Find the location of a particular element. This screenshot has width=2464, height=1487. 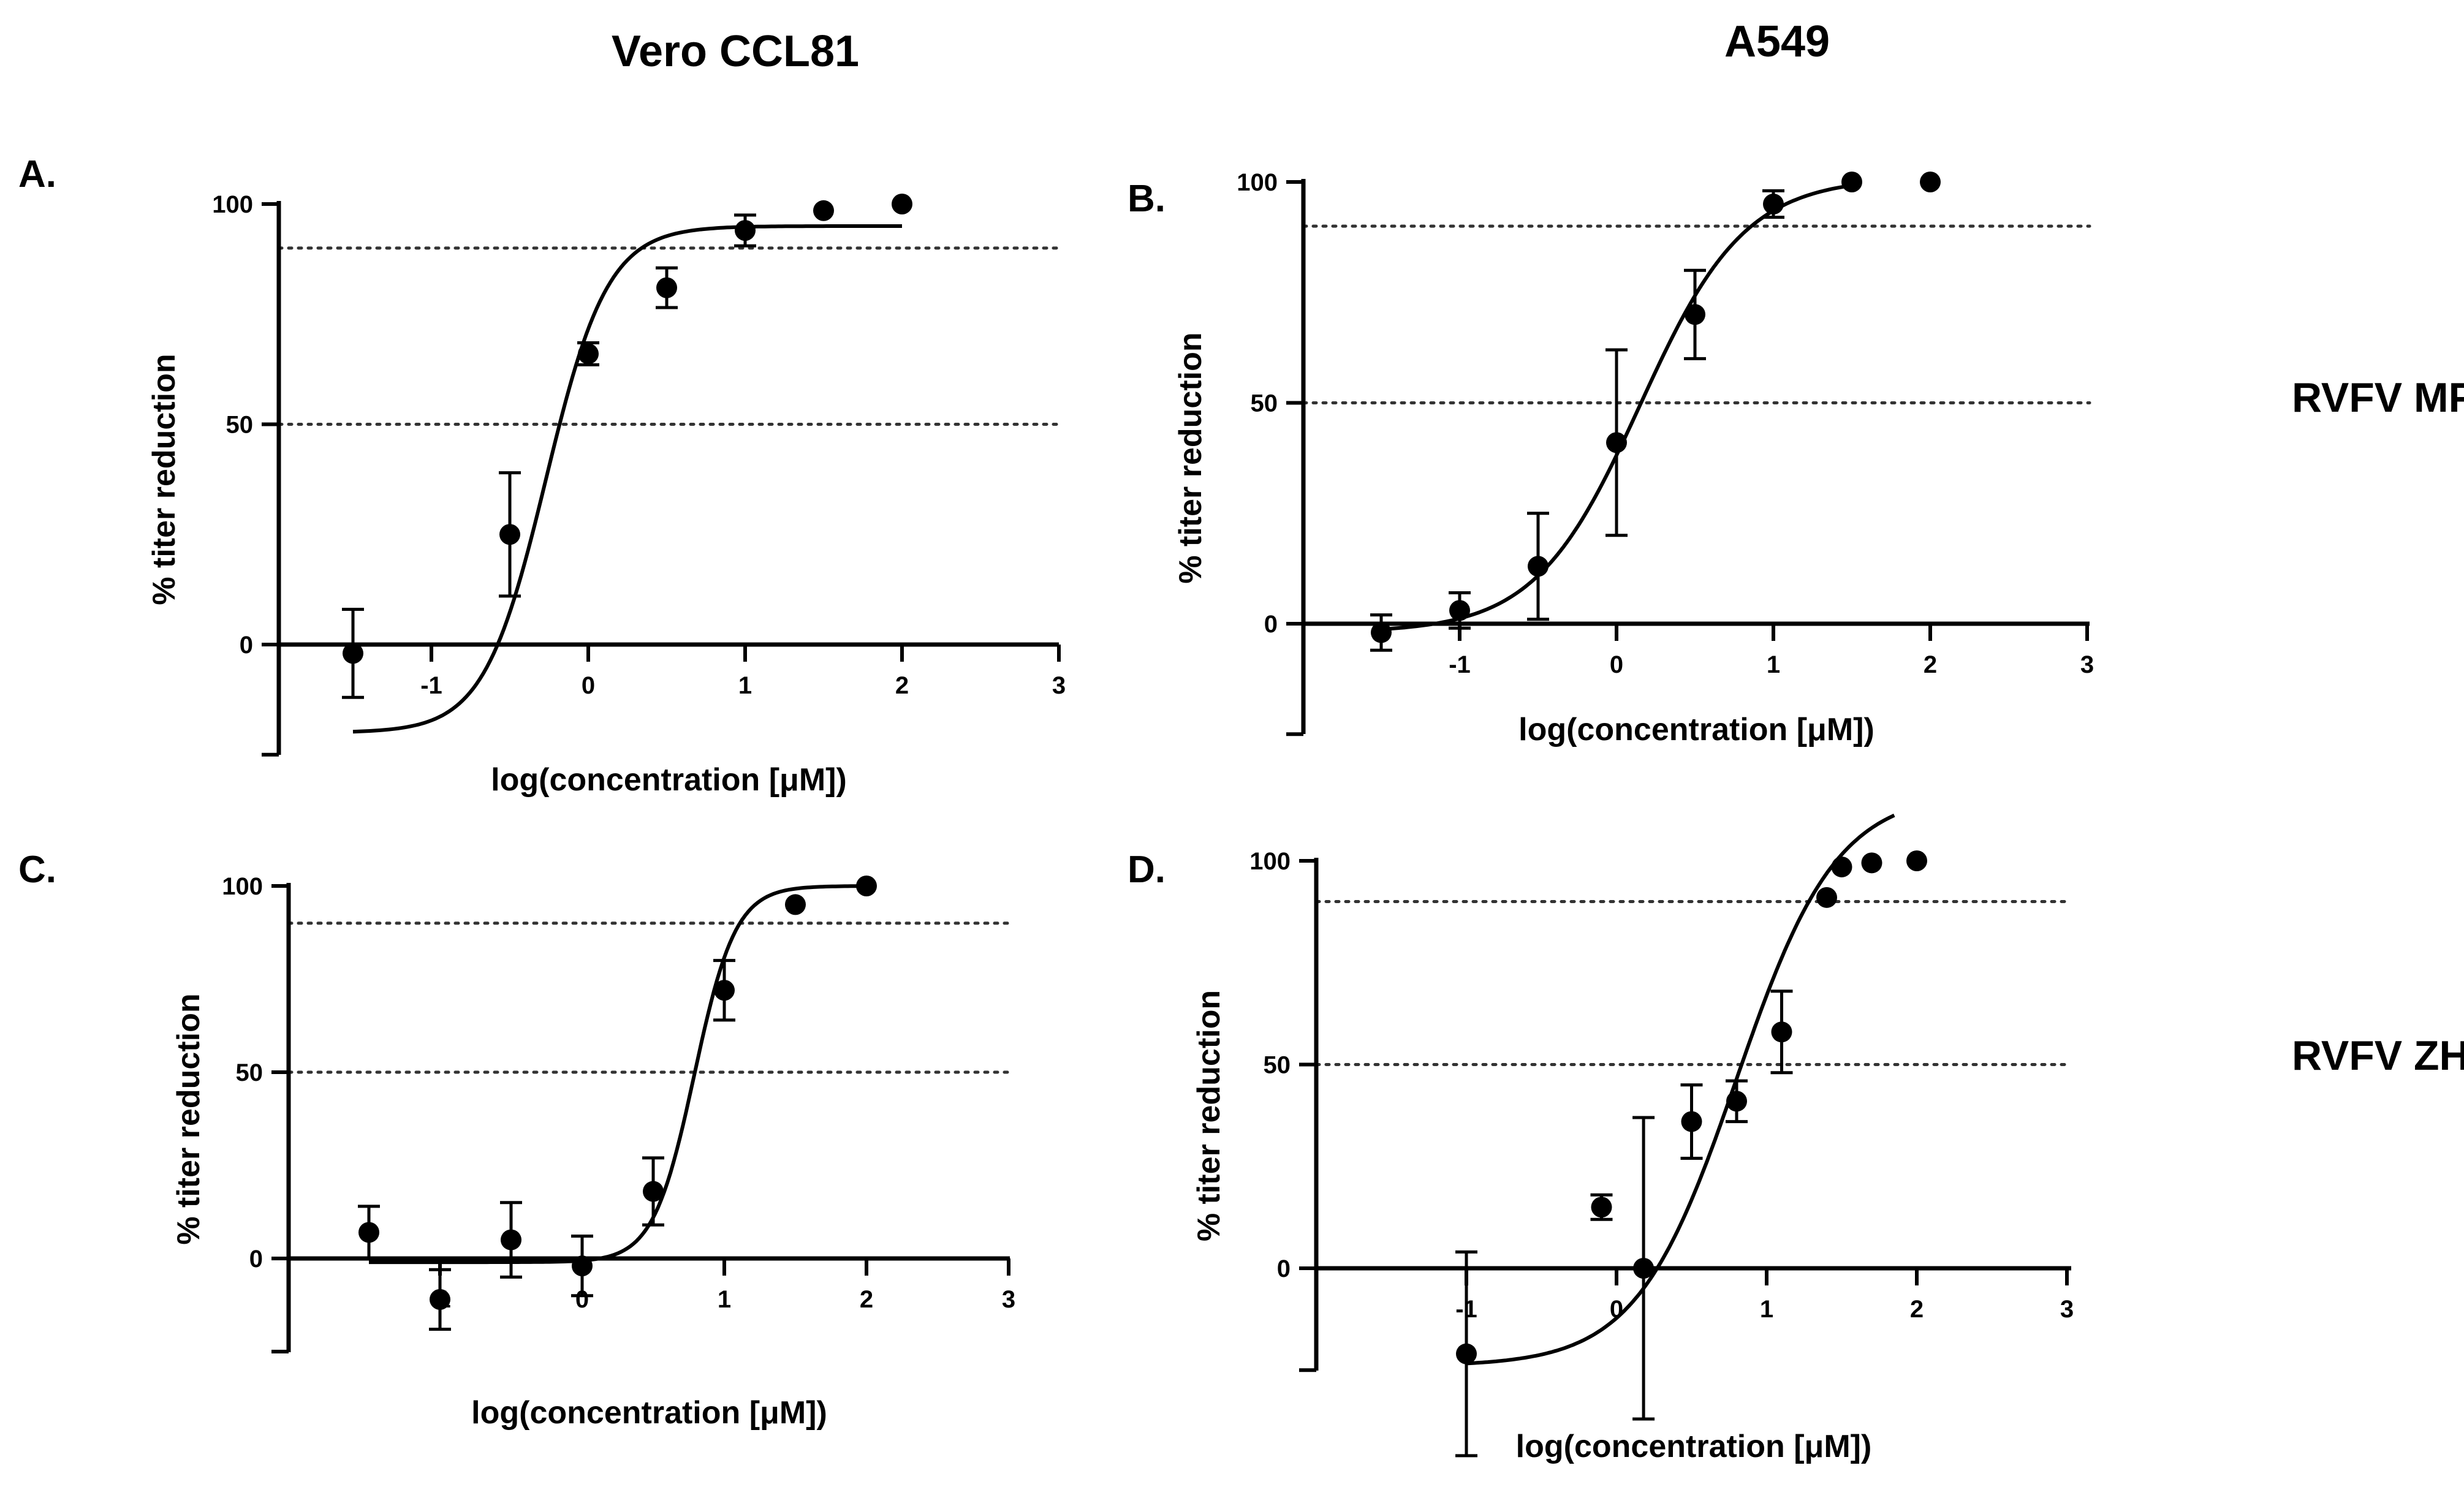

panel-label-c: C. is located at coordinates (37, 870).